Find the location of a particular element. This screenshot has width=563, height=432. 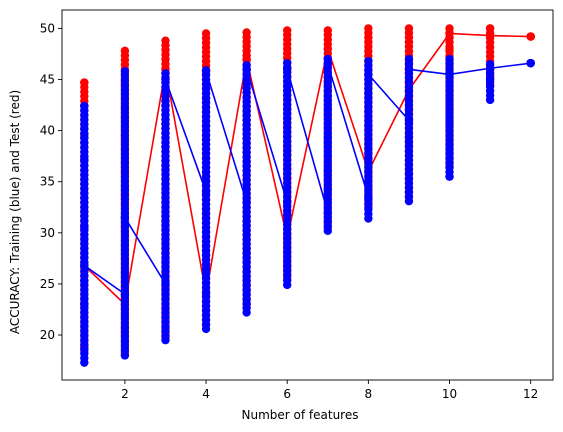

y-tick-label: 50 is located at coordinates (47, 28).